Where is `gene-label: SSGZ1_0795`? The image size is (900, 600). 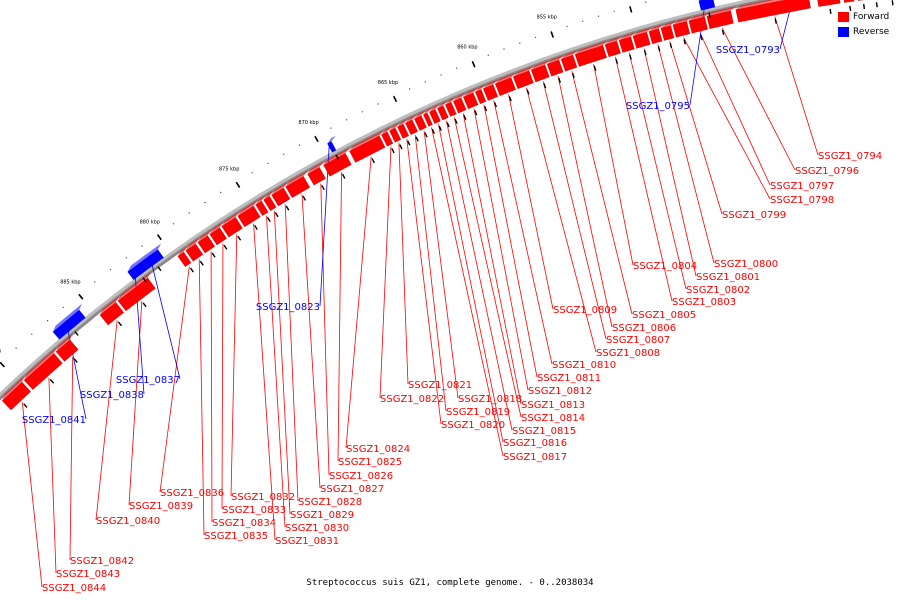 gene-label: SSGZ1_0795 is located at coordinates (658, 106).